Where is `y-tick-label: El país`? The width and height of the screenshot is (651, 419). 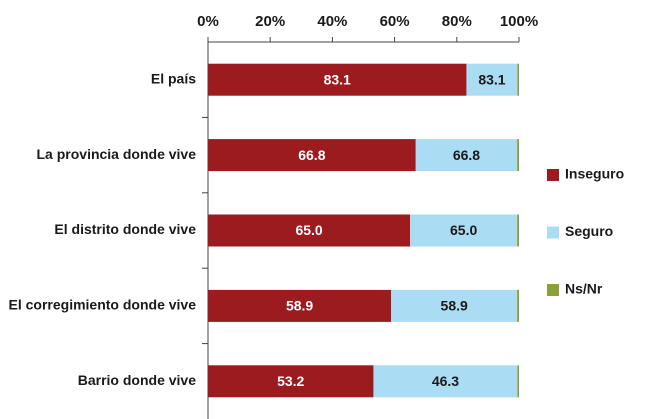
y-tick-label: El país is located at coordinates (173, 78).